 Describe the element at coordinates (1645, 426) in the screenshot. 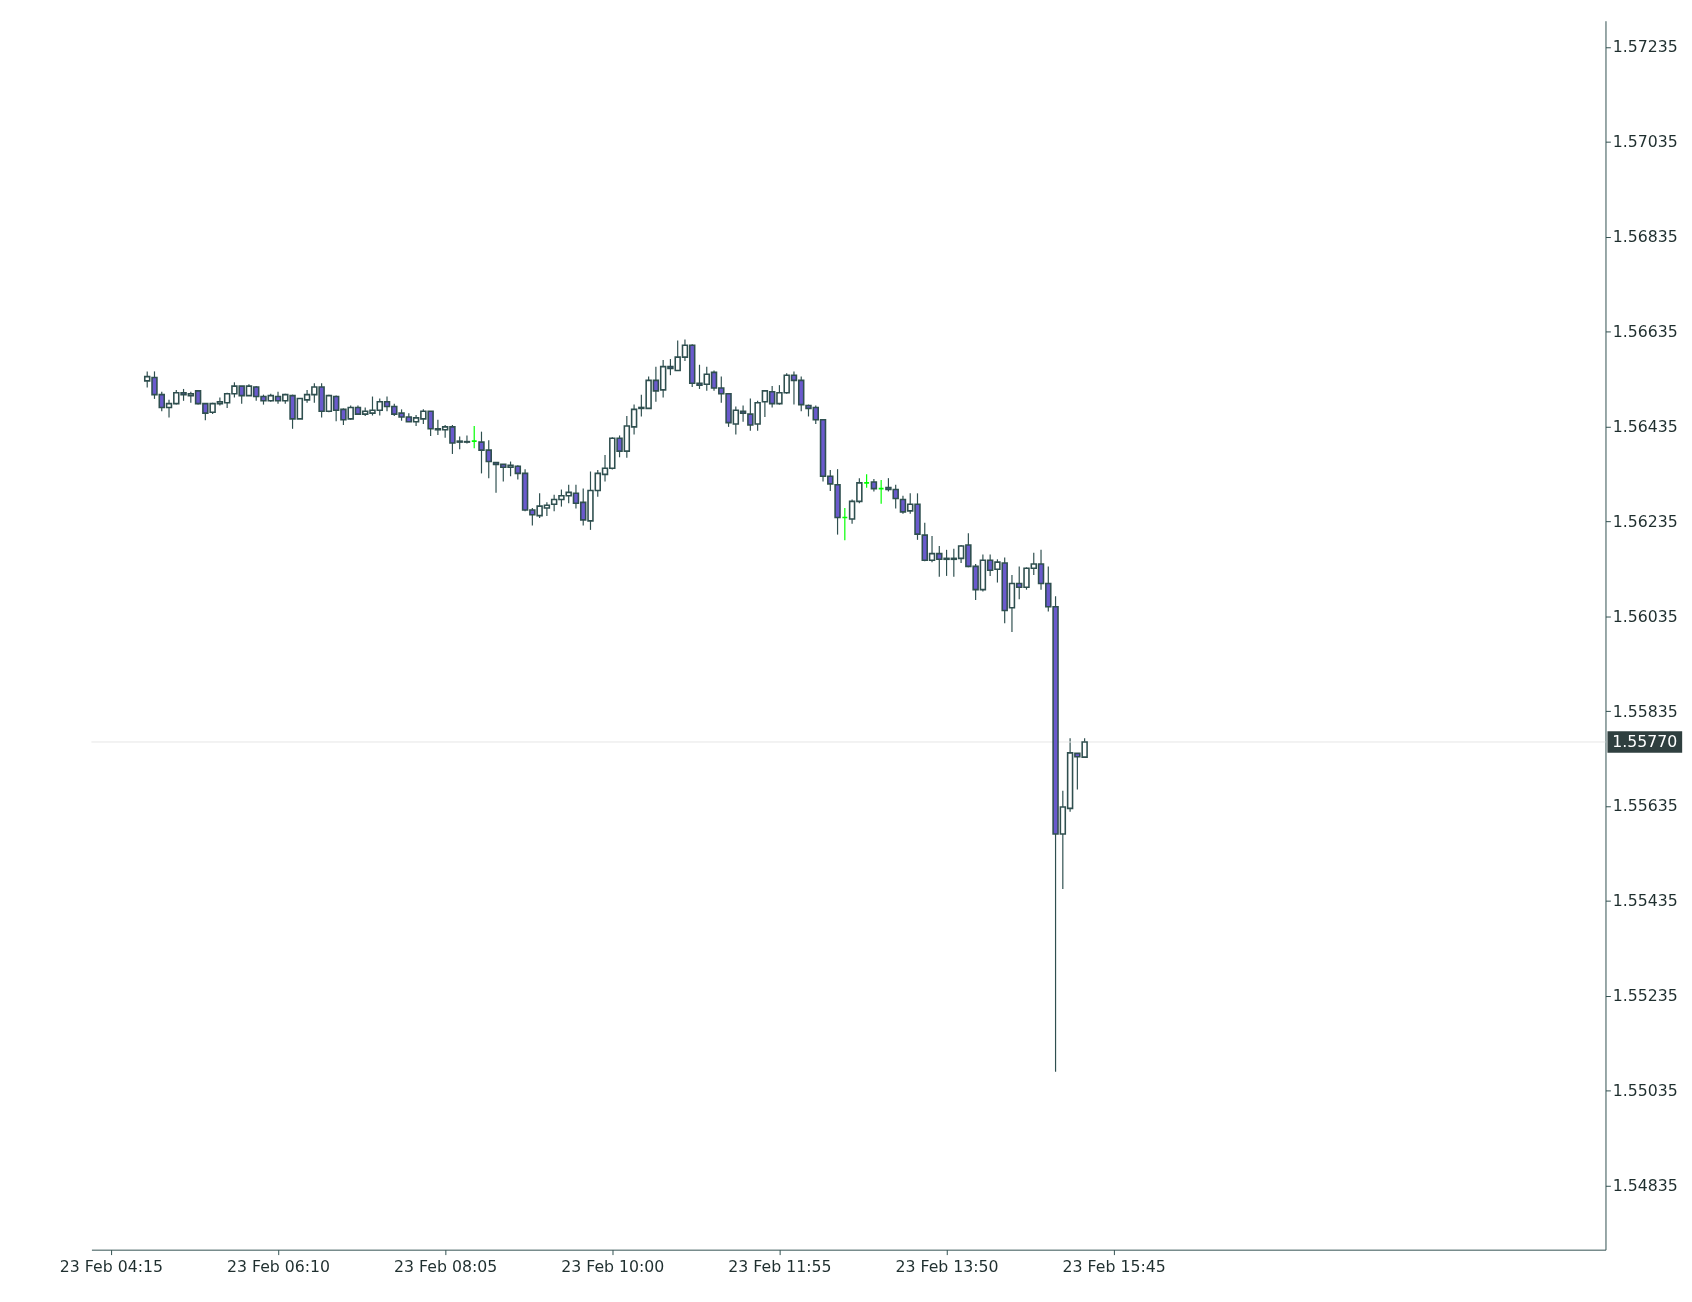

I see `y-tick-label: 1.56435` at that location.